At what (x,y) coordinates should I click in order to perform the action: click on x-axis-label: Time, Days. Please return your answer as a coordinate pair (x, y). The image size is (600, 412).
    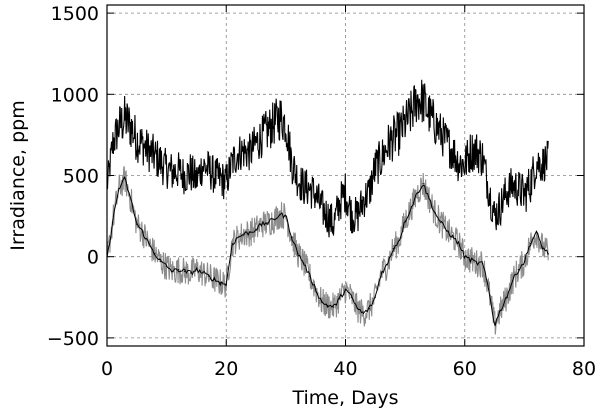
    Looking at the image, I should click on (345, 398).